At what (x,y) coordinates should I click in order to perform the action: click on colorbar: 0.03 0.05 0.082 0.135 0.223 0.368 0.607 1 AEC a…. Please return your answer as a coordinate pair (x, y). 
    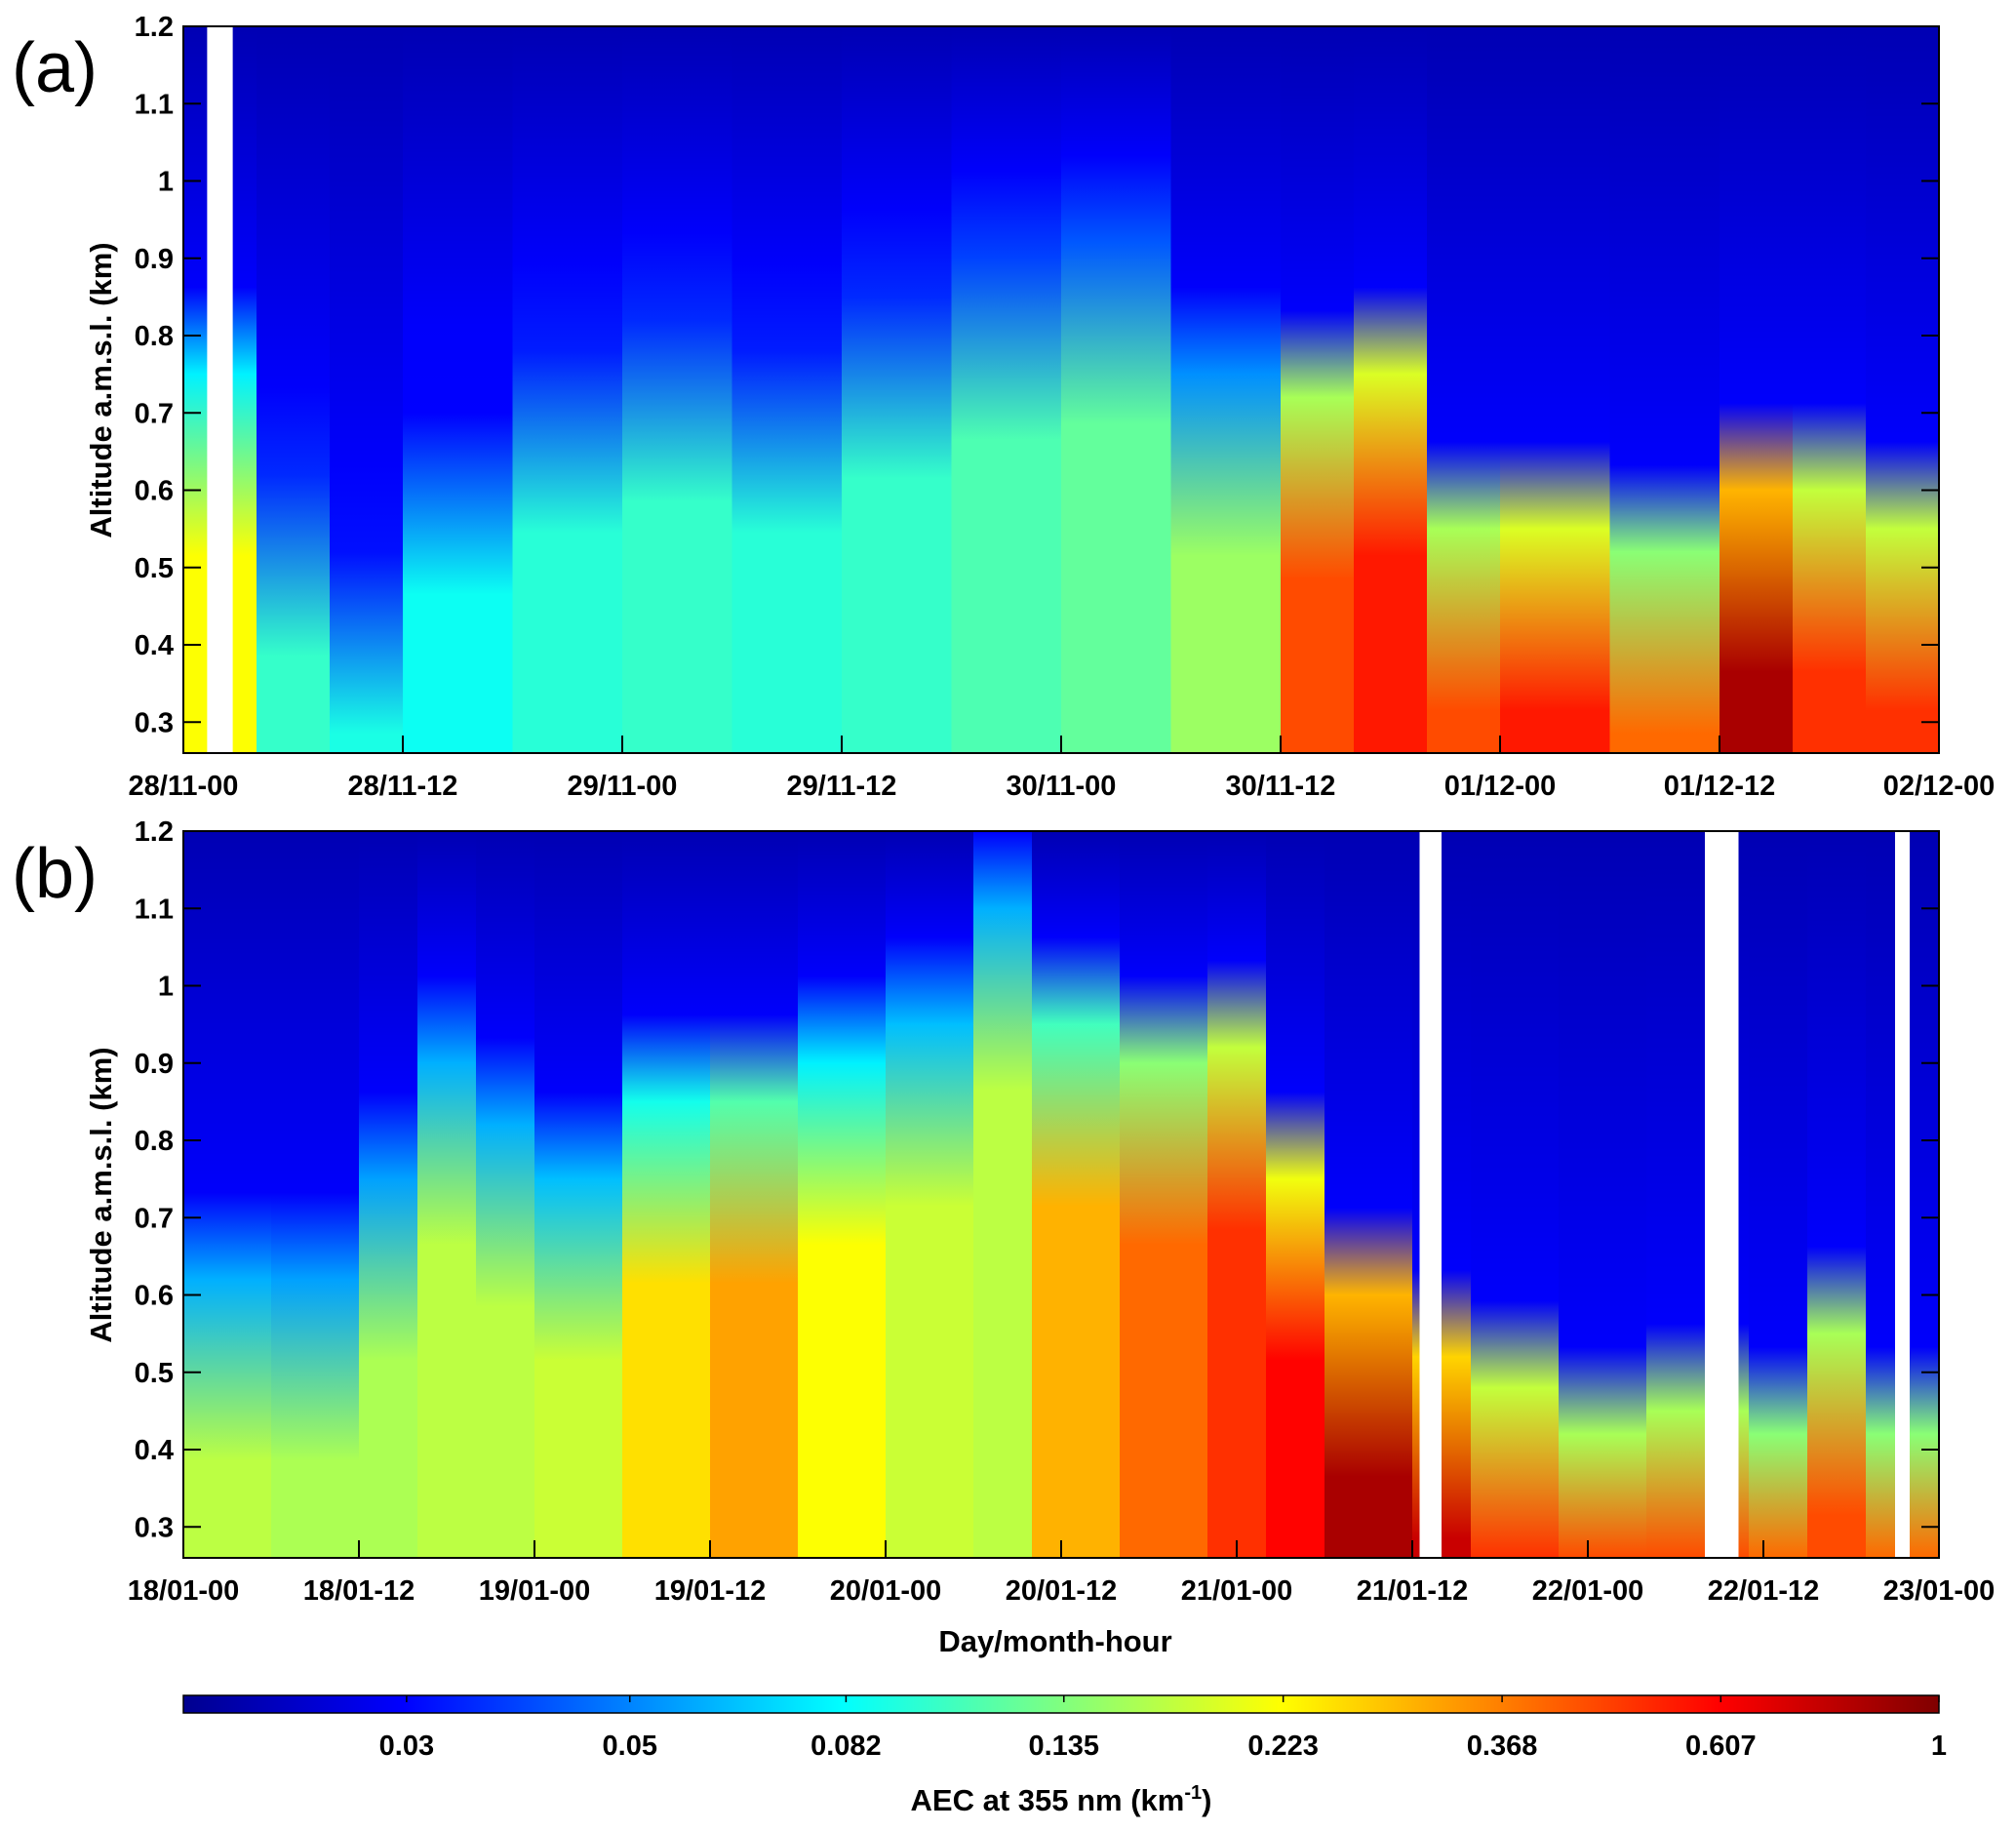
    Looking at the image, I should click on (1065, 1755).